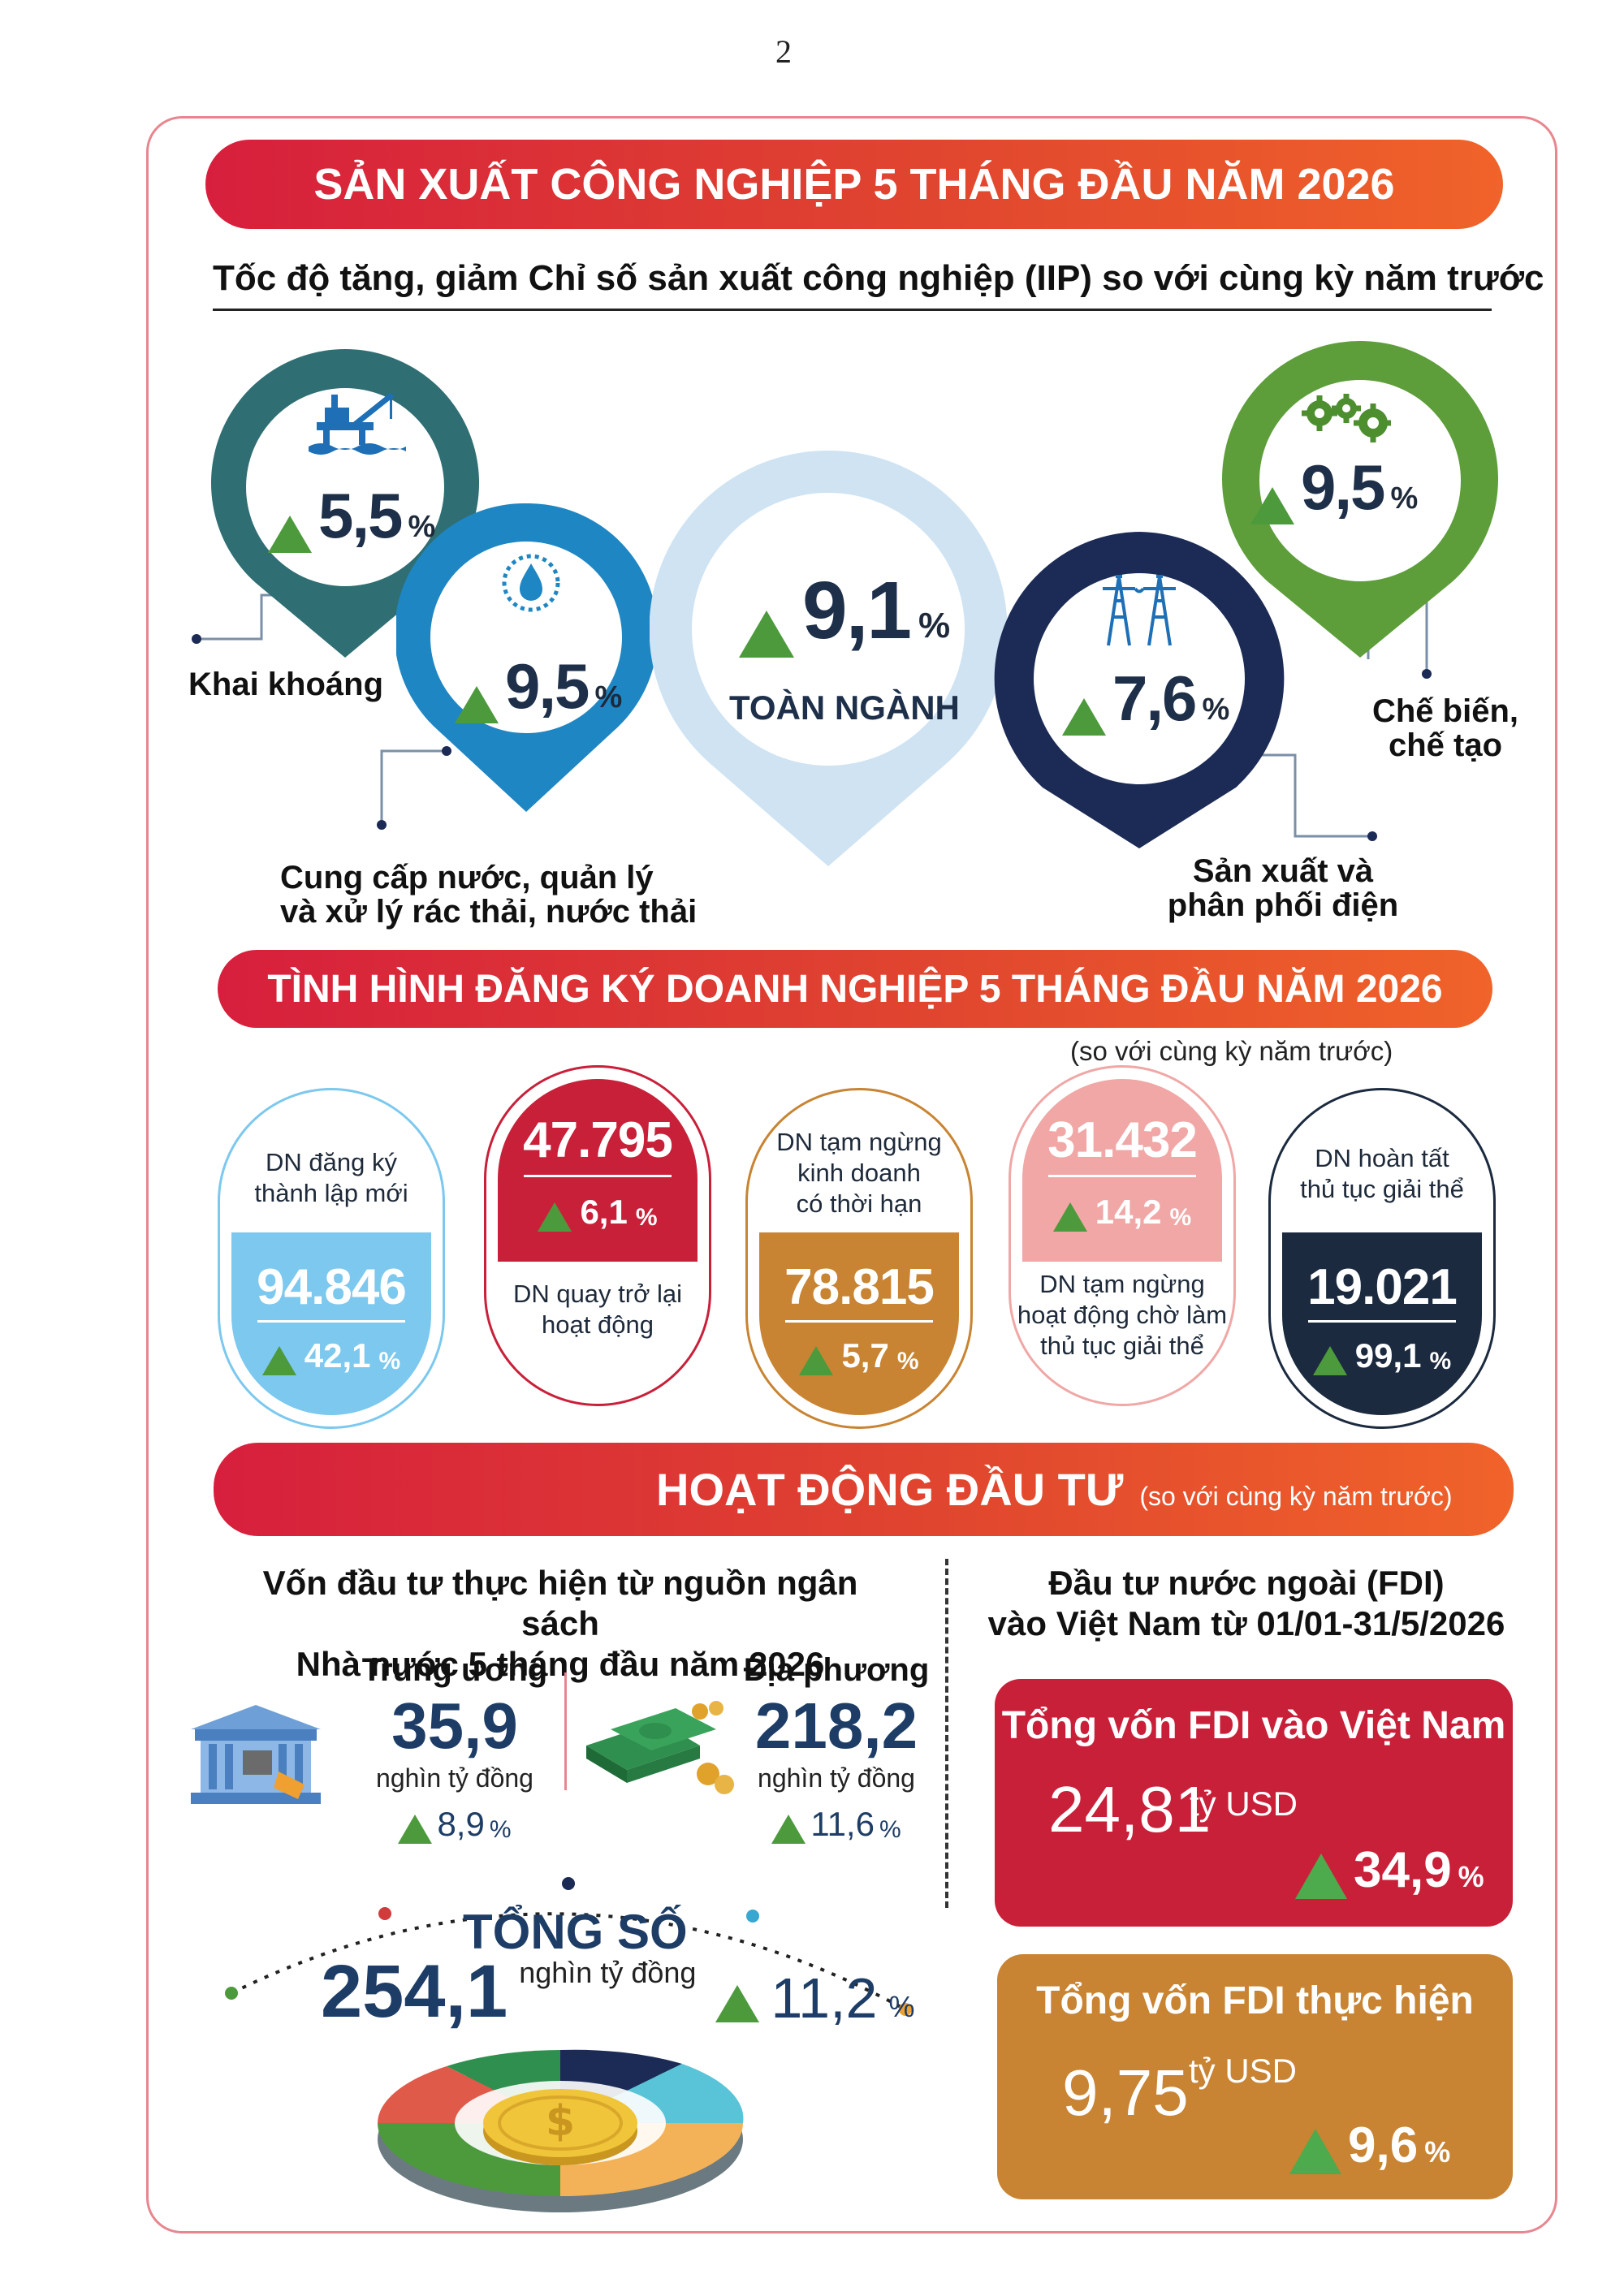 The image size is (1624, 2296). I want to click on section-divider, so click(947, 1734).